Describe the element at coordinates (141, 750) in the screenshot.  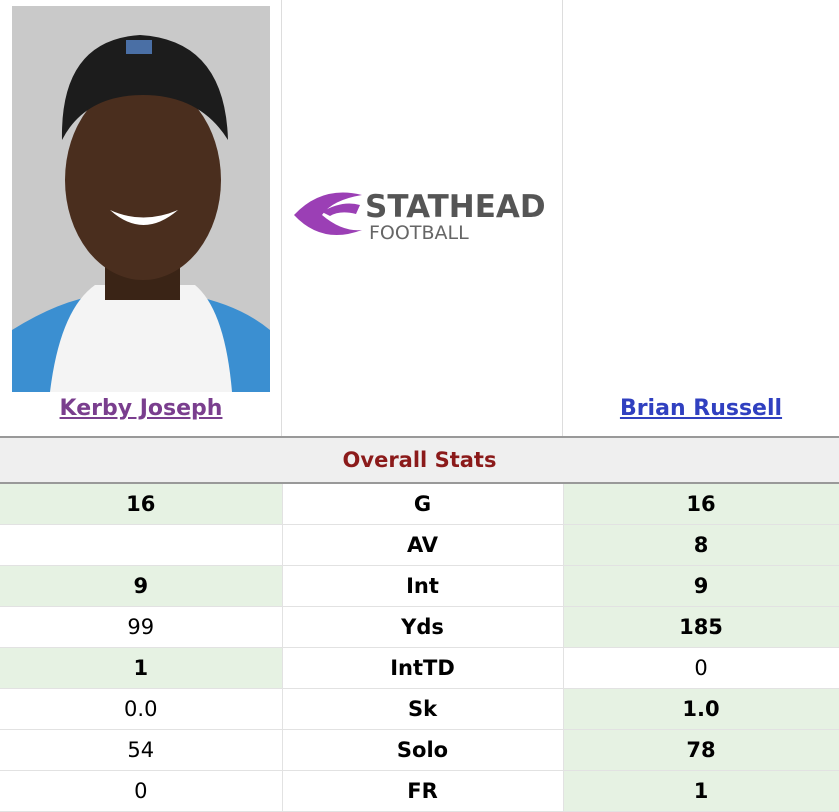
I see `stat-value: 54` at that location.